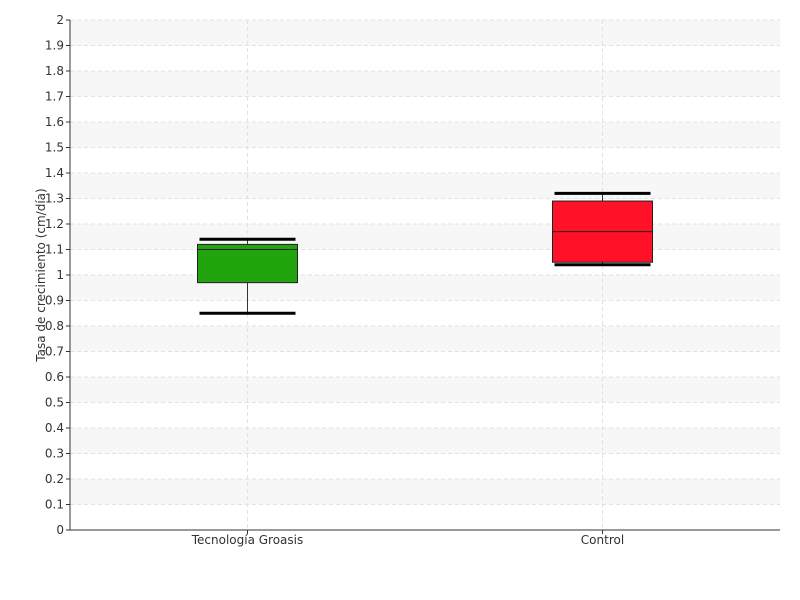 The width and height of the screenshot is (800, 600). What do you see at coordinates (54, 122) in the screenshot?
I see `y-tick-label: 1.6` at bounding box center [54, 122].